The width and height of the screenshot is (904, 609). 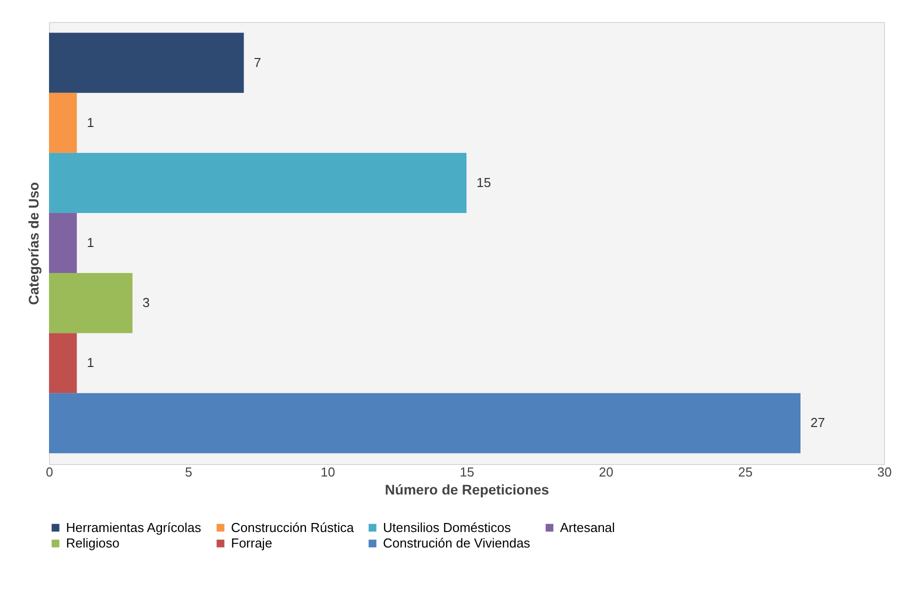 I want to click on x-tick-label: 5, so click(x=188, y=472).